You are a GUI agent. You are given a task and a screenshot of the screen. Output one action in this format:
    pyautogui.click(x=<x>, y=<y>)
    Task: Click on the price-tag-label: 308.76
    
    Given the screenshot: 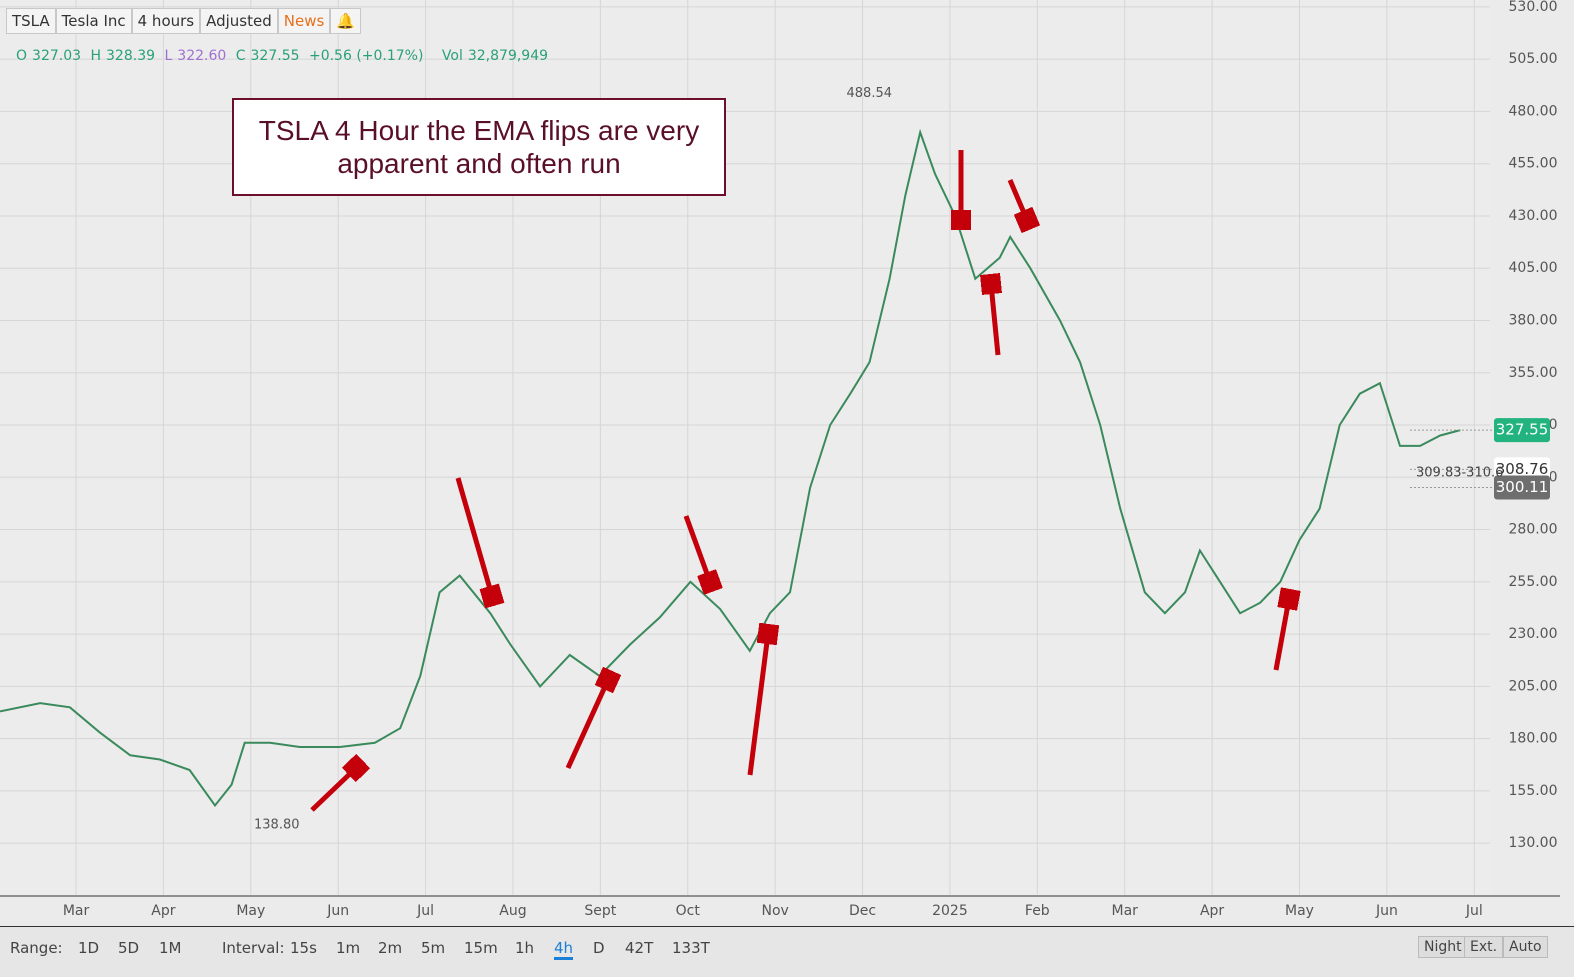 What is the action you would take?
    pyautogui.click(x=1522, y=469)
    